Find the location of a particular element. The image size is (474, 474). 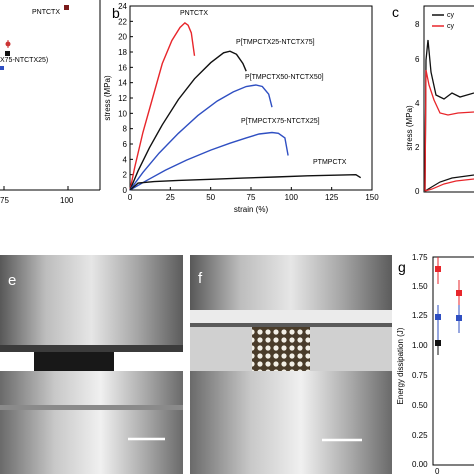

panel-c-ylabel: stress (MPa) is located at coordinates (409, 128).